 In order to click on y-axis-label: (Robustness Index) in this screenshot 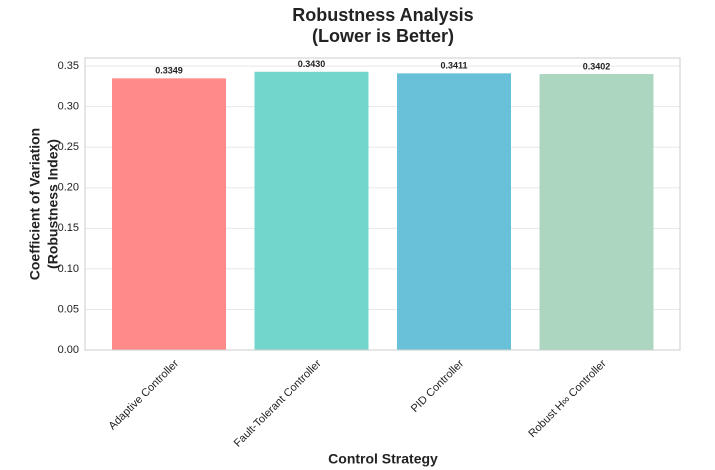, I will do `click(53, 204)`.